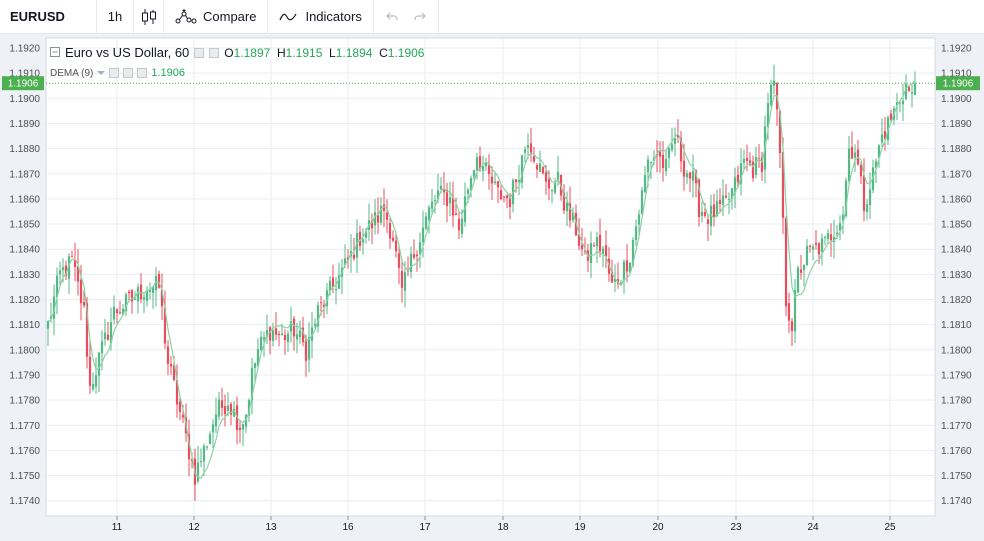 The width and height of the screenshot is (984, 541). What do you see at coordinates (406, 52) in the screenshot?
I see `close-value: 1.1906` at bounding box center [406, 52].